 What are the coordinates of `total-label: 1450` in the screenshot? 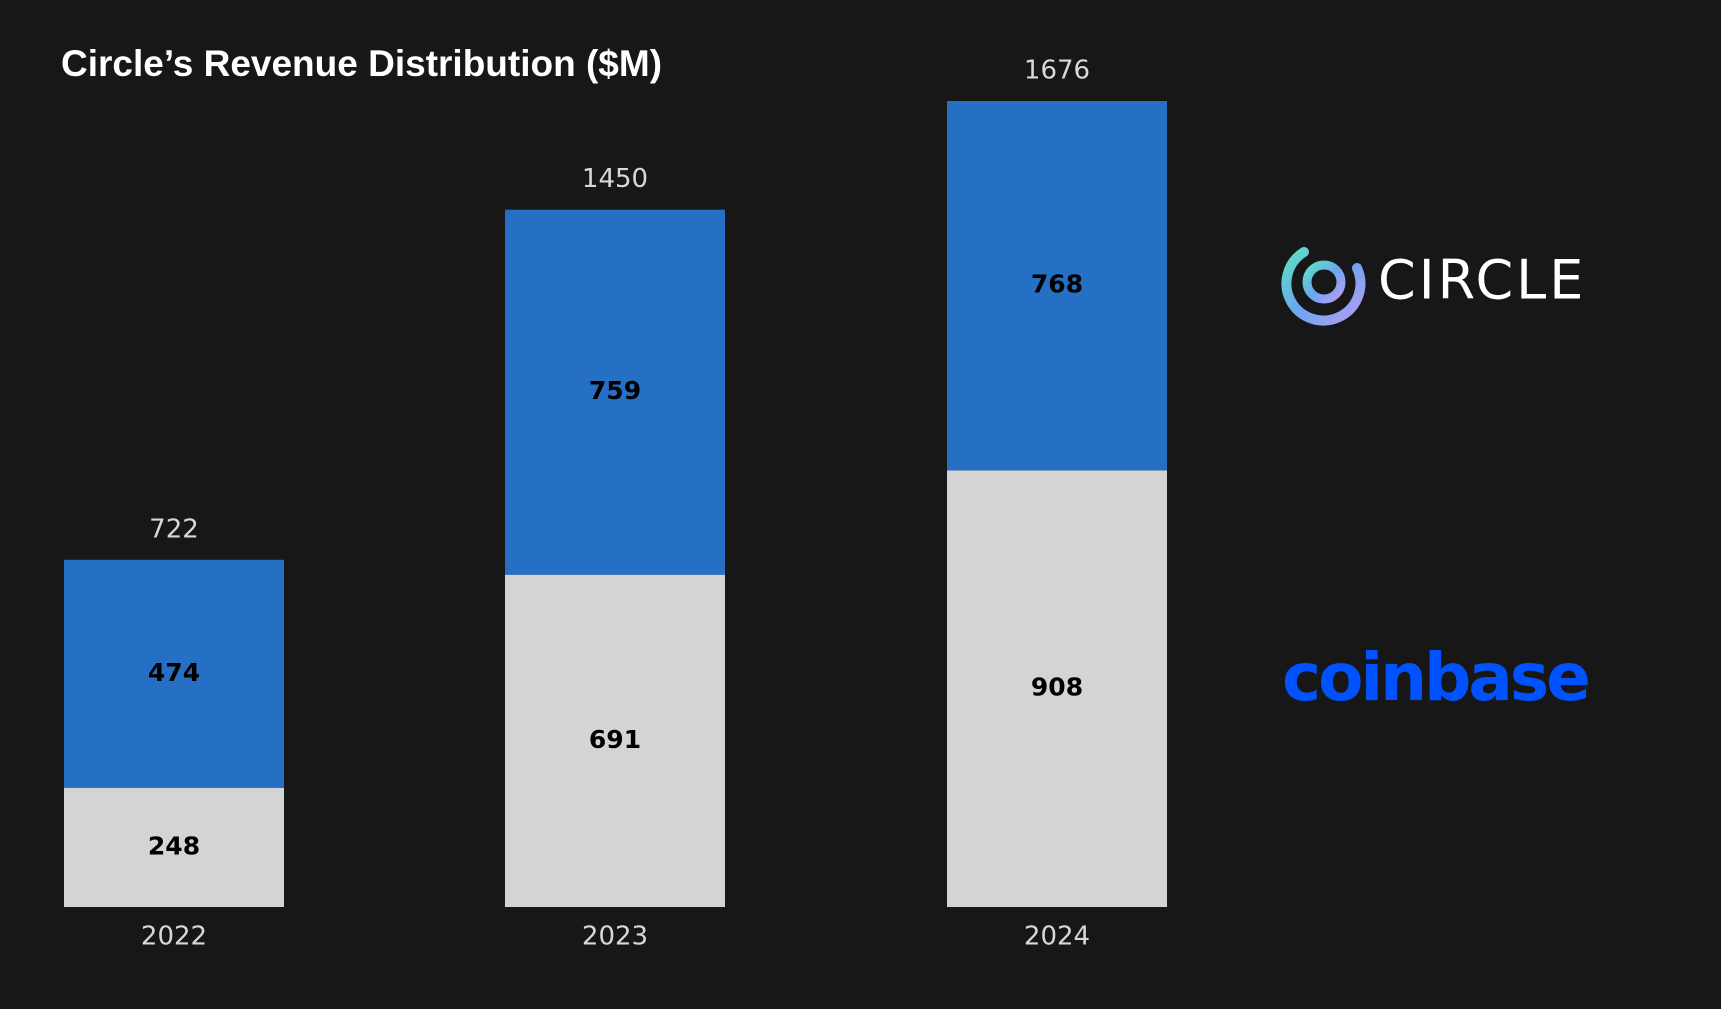 It's located at (615, 179).